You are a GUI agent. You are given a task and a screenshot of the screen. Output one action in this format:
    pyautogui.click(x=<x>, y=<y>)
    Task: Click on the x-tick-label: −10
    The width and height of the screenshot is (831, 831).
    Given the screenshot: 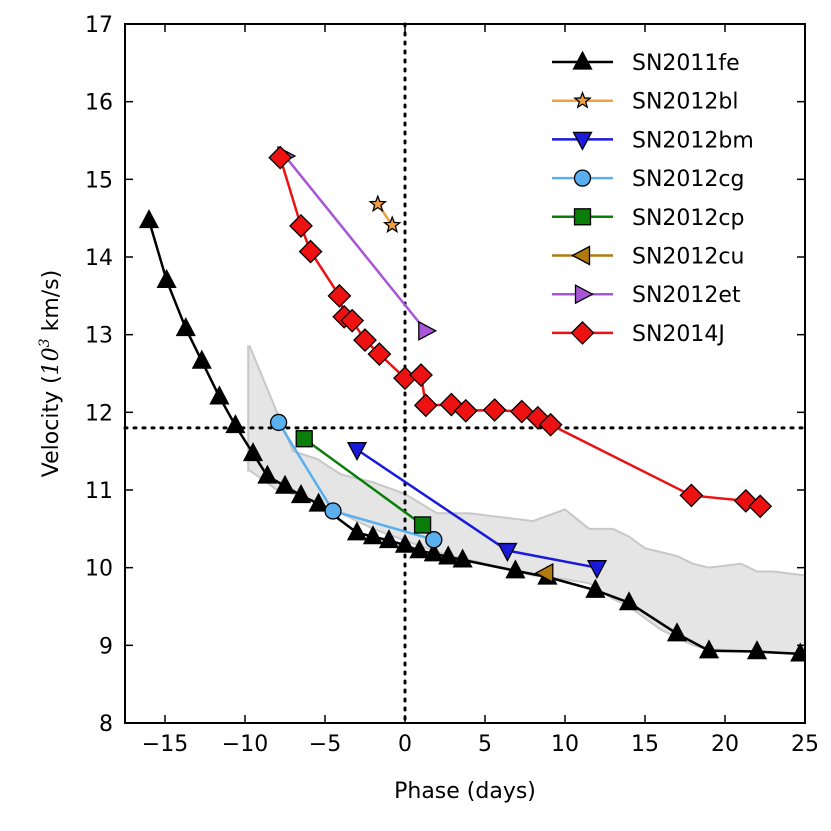 What is the action you would take?
    pyautogui.click(x=245, y=744)
    